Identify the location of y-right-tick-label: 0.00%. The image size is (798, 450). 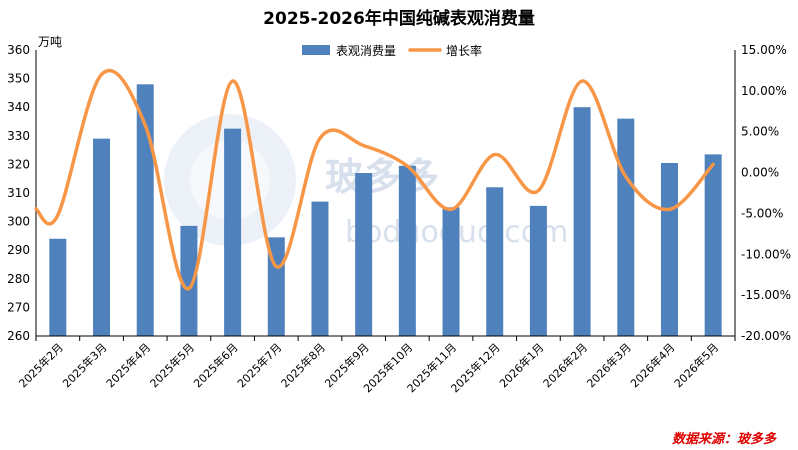
(760, 173).